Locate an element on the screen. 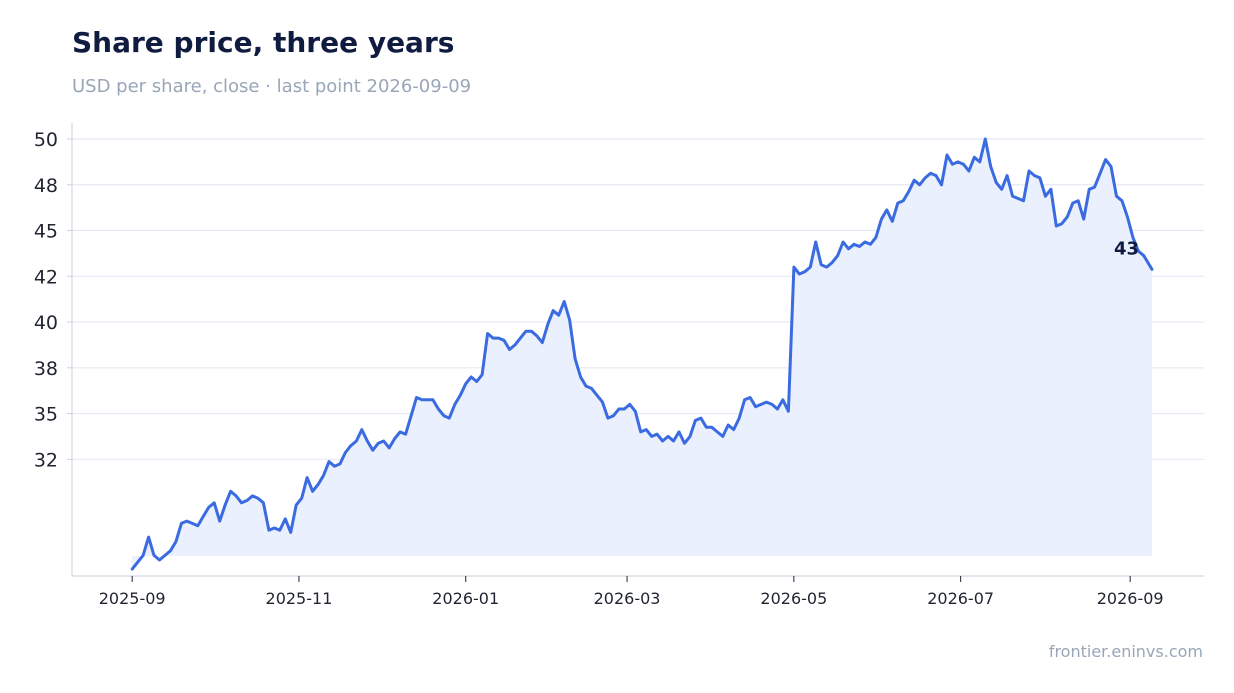  annotations: 43 is located at coordinates (1126, 248).